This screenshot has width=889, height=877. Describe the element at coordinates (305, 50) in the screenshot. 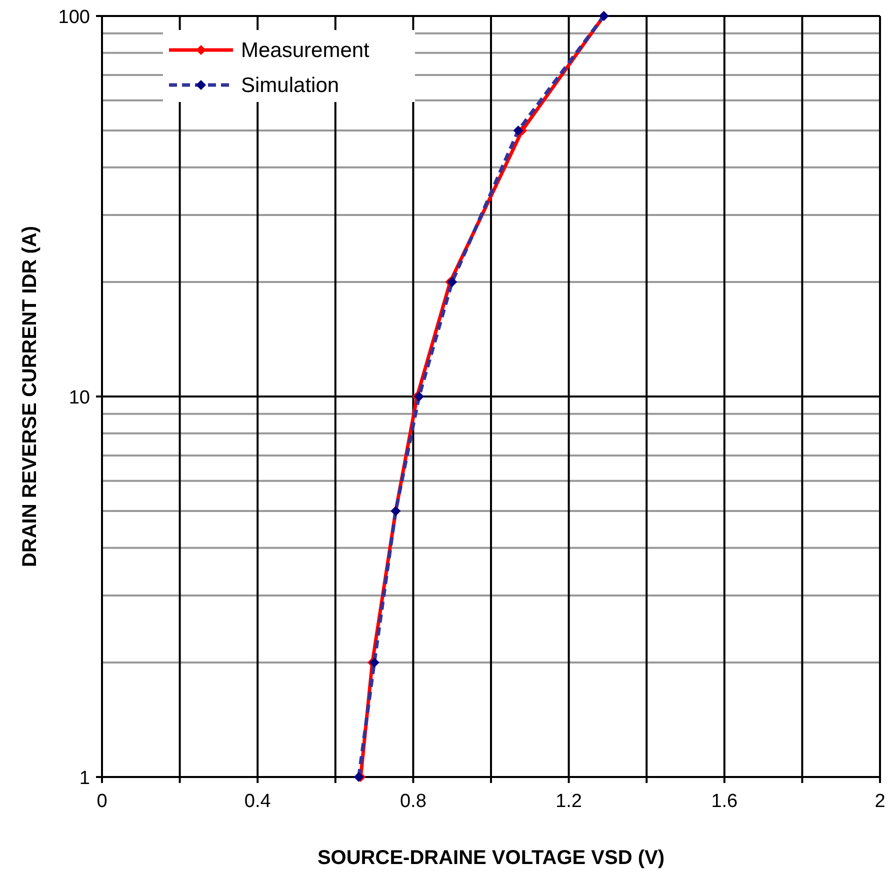

I see `legend-label: Measurement` at that location.